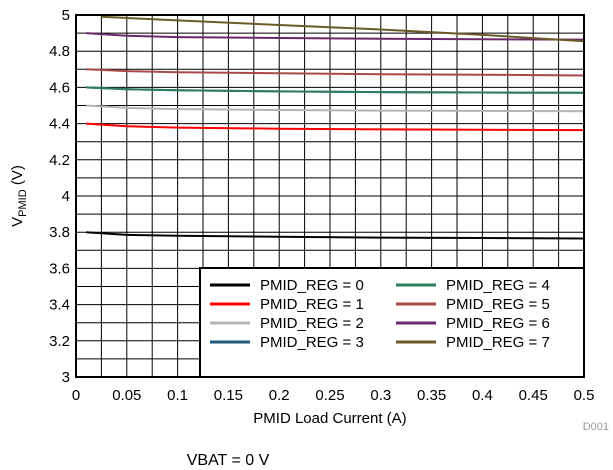 The width and height of the screenshot is (613, 470). I want to click on y-tick-label: 3.8, so click(59, 232).